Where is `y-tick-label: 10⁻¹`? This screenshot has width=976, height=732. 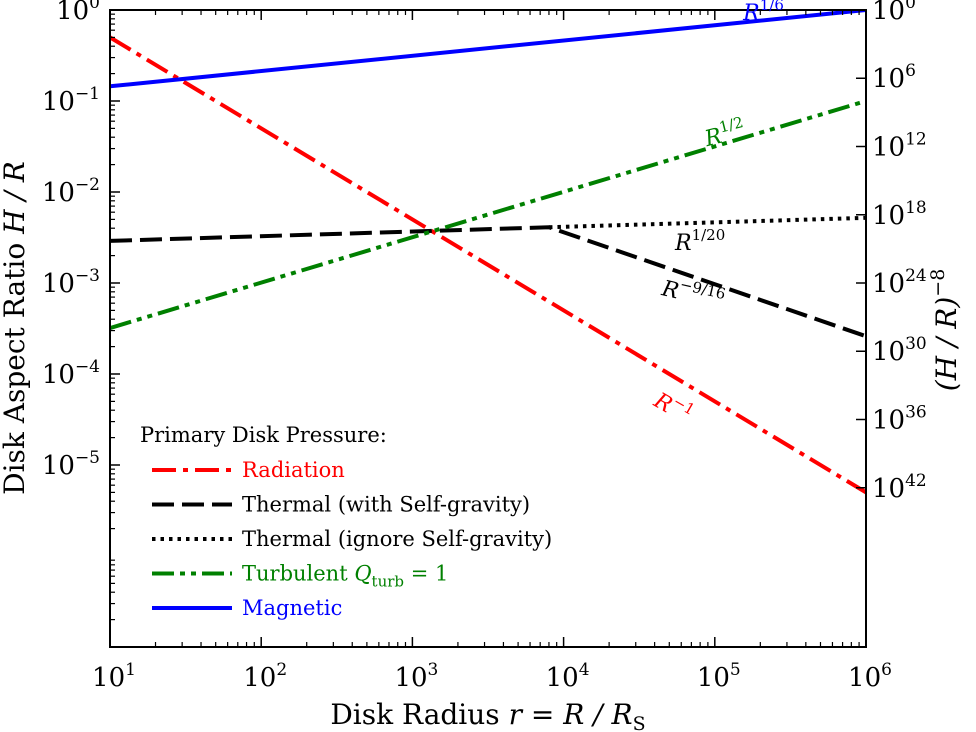 y-tick-label: 10⁻¹ is located at coordinates (71, 100).